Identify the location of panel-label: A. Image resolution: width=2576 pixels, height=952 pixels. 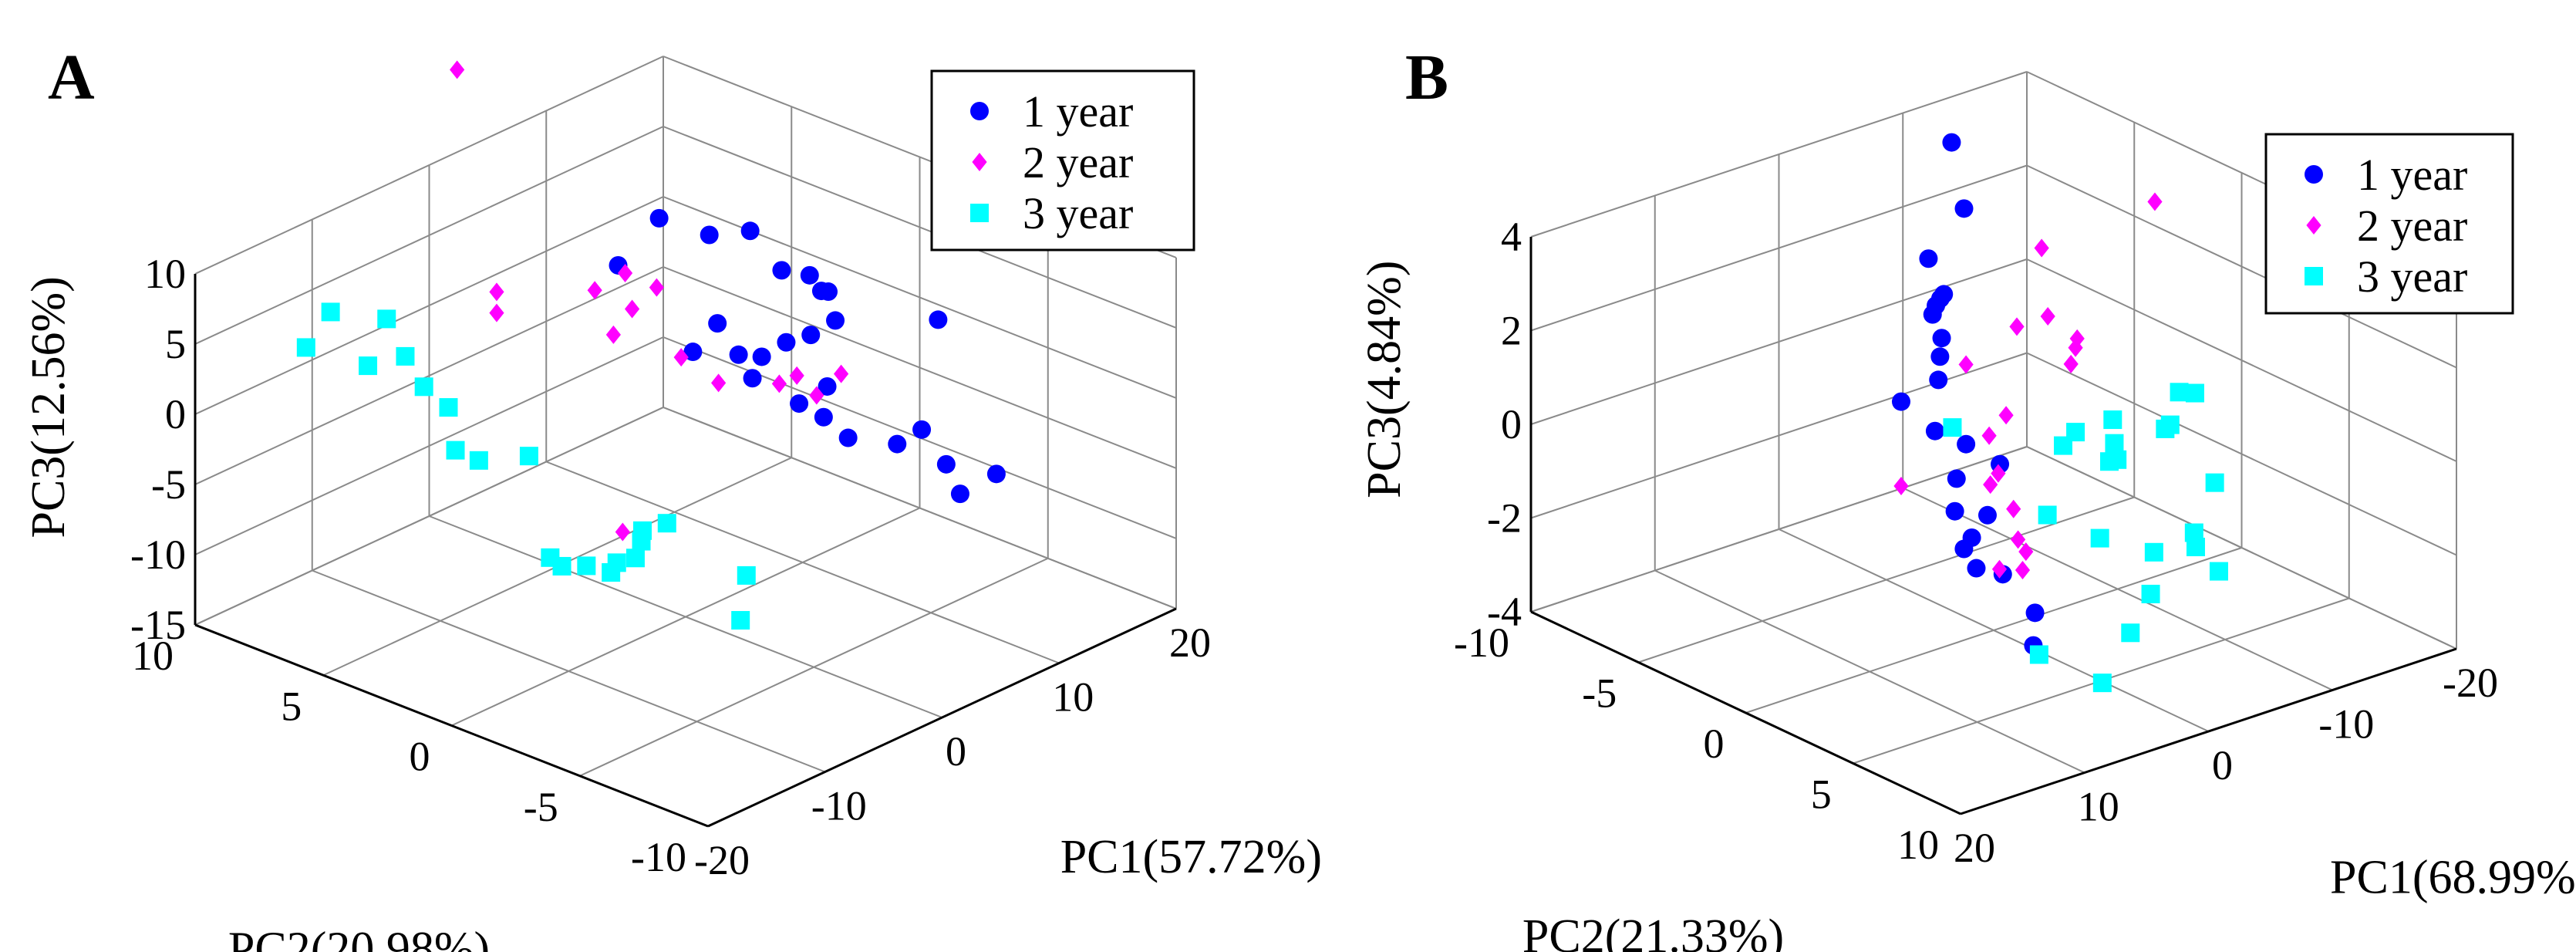
(71, 77).